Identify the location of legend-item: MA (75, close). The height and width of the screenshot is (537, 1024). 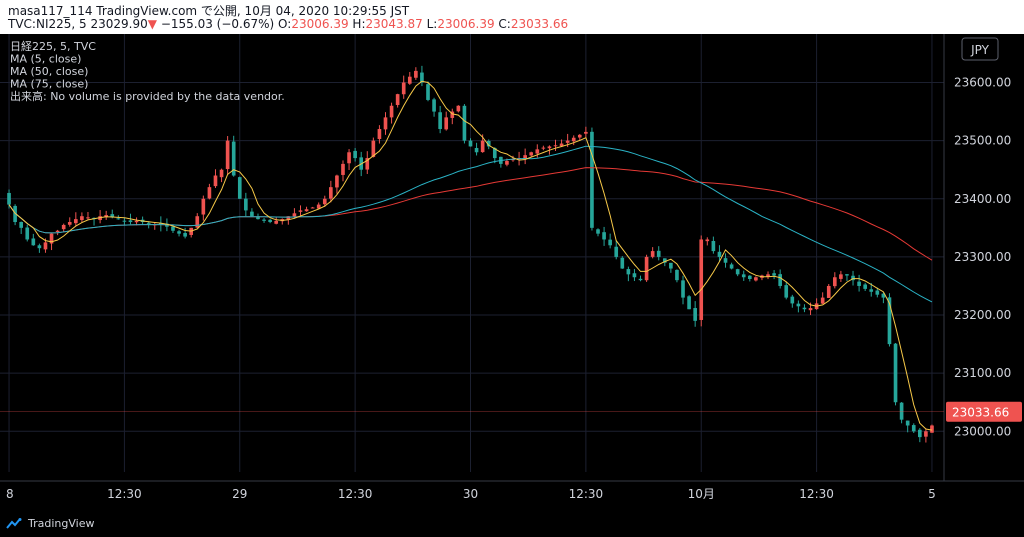
(49, 84).